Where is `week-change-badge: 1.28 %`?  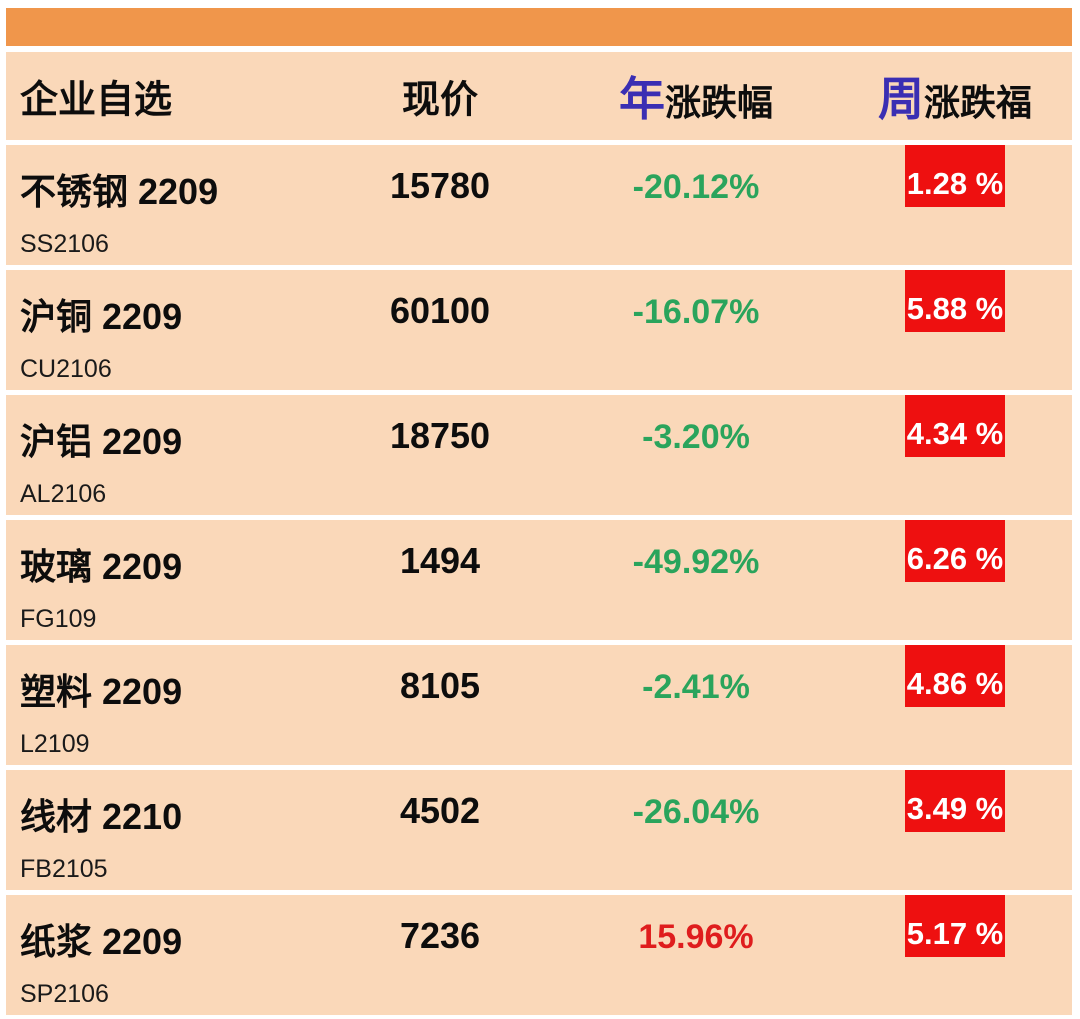
week-change-badge: 1.28 % is located at coordinates (955, 176).